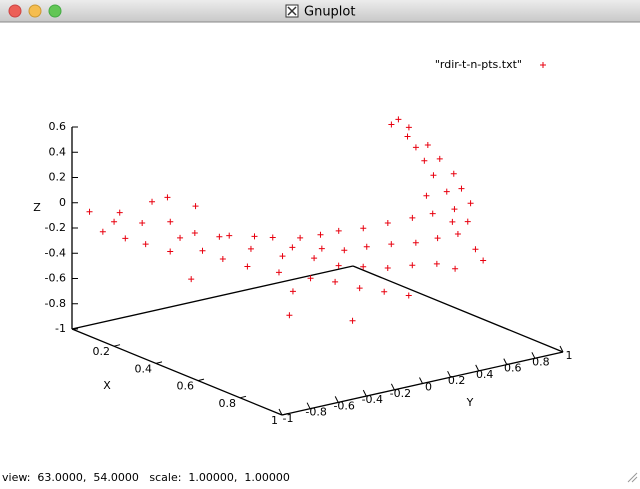  Describe the element at coordinates (35, 11) in the screenshot. I see `minimize-button` at that location.